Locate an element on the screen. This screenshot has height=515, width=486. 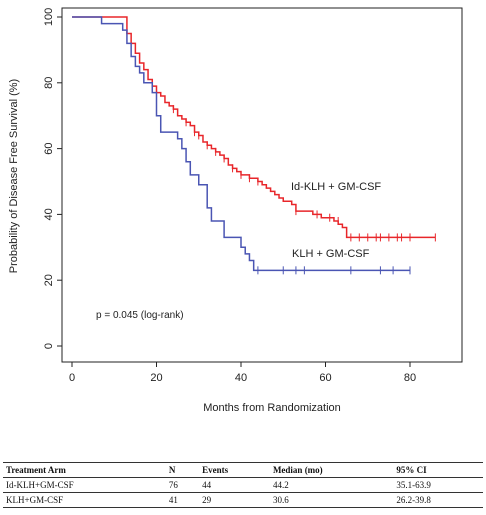
cell-events: 44 is located at coordinates (234, 485).